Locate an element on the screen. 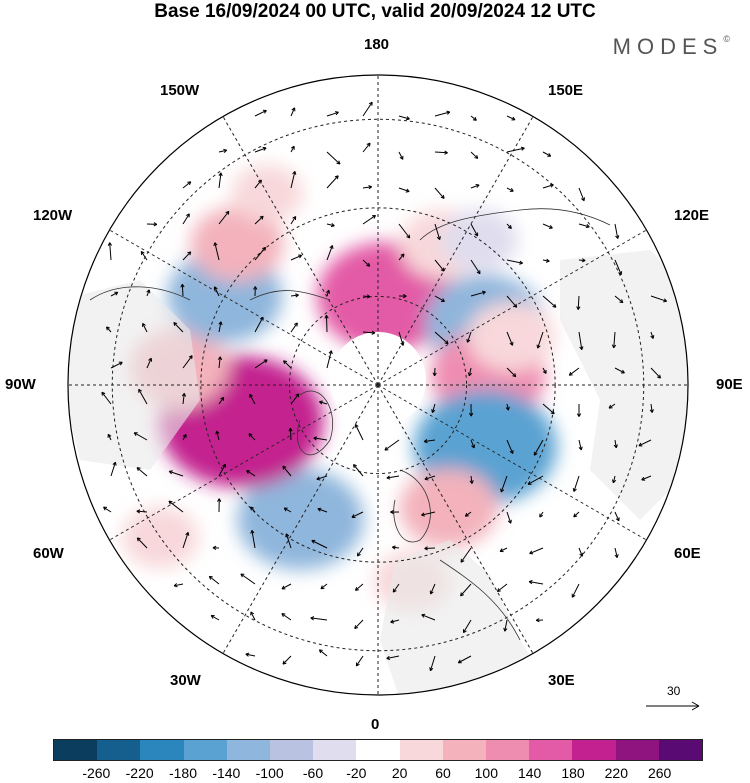  colorbar-label: -220 is located at coordinates (139, 773).